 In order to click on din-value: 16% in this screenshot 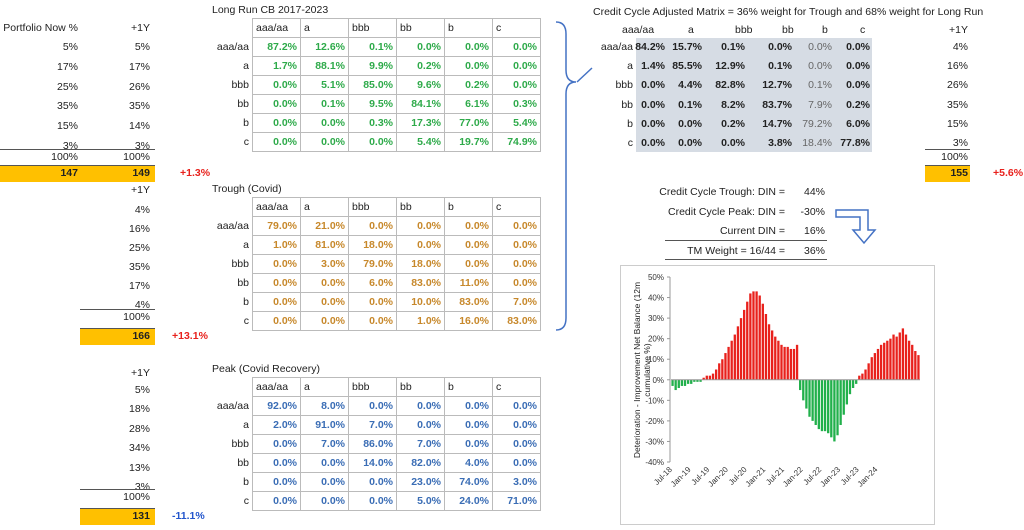, I will do `click(814, 231)`.